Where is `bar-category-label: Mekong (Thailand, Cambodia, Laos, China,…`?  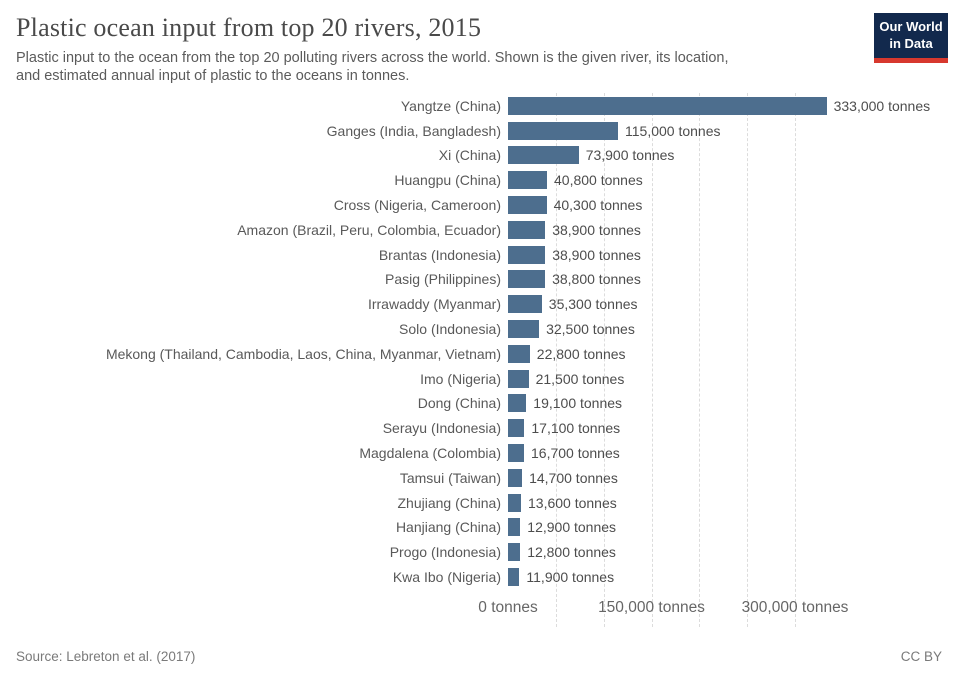 bar-category-label: Mekong (Thailand, Cambodia, Laos, China,… is located at coordinates (303, 353).